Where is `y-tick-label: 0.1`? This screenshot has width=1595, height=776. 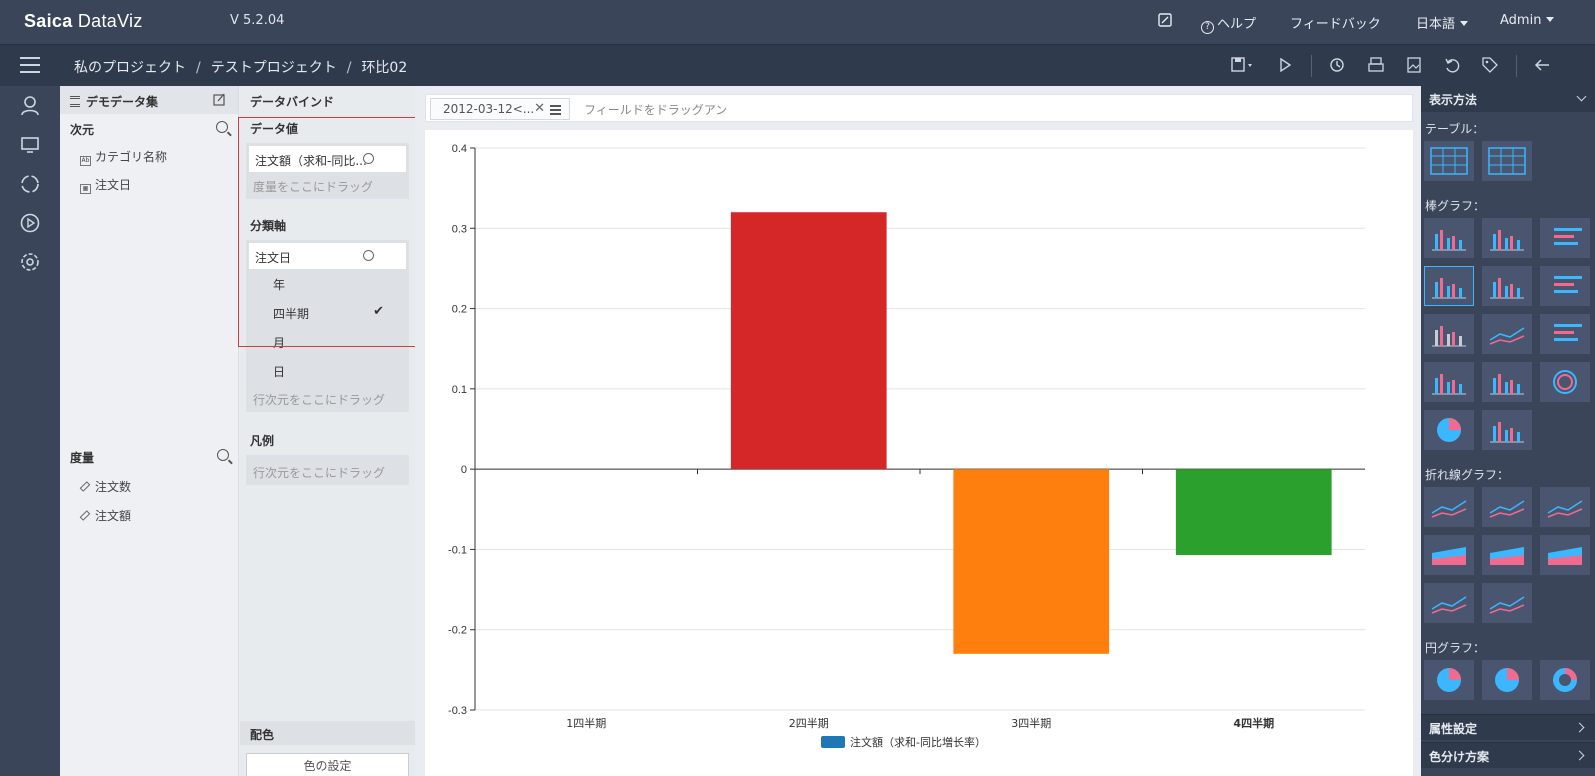 y-tick-label: 0.1 is located at coordinates (459, 390).